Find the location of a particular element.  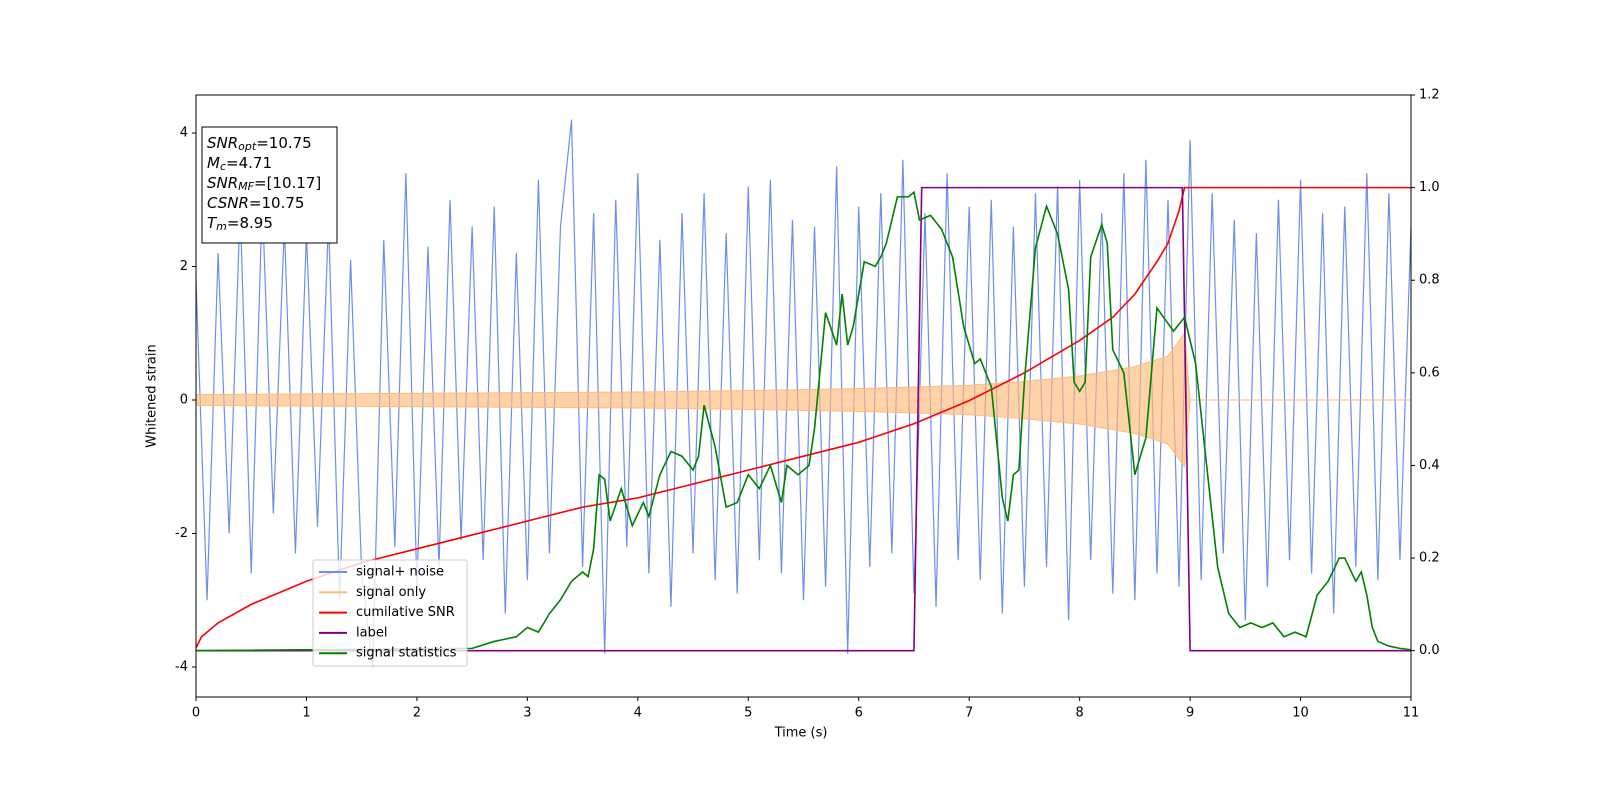

legend-label: signal only is located at coordinates (391, 592).